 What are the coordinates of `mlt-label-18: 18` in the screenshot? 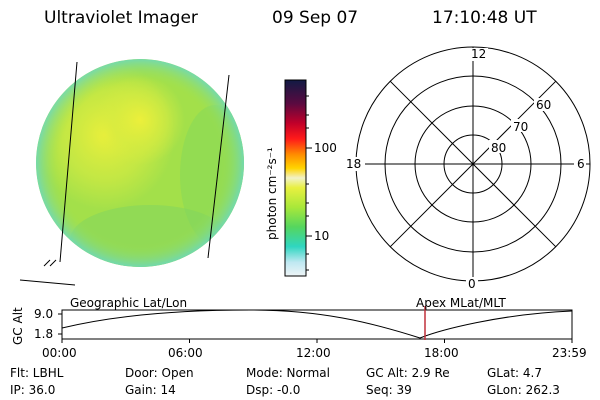 It's located at (354, 164).